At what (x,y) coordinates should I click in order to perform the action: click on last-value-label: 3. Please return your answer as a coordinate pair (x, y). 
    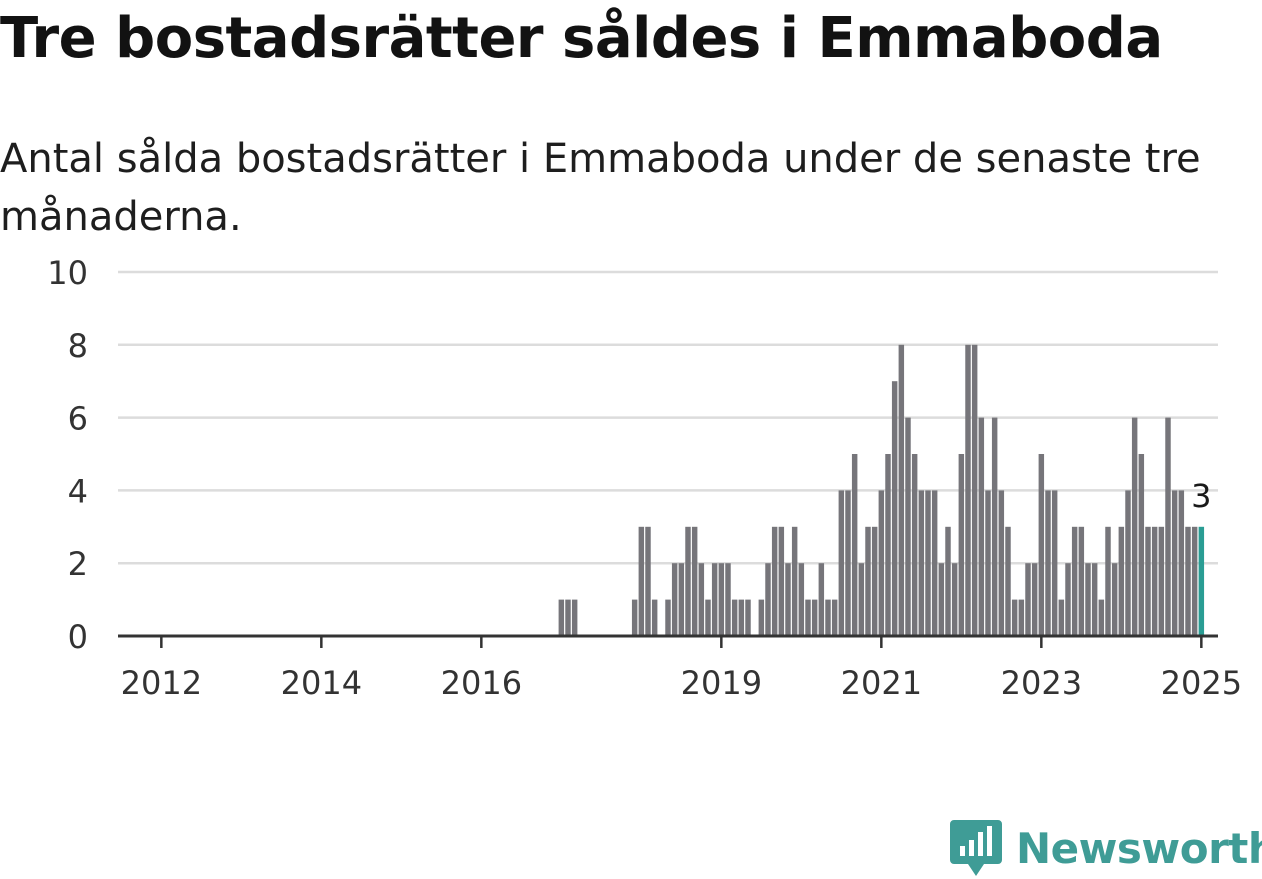
    Looking at the image, I should click on (1201, 496).